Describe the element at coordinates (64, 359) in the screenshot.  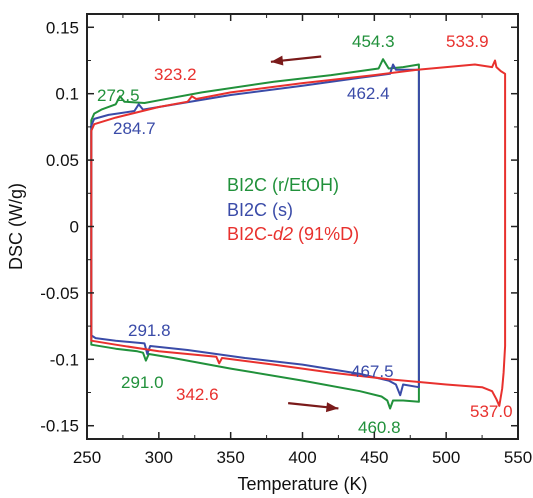
I see `y-tick-label: -0.1` at that location.